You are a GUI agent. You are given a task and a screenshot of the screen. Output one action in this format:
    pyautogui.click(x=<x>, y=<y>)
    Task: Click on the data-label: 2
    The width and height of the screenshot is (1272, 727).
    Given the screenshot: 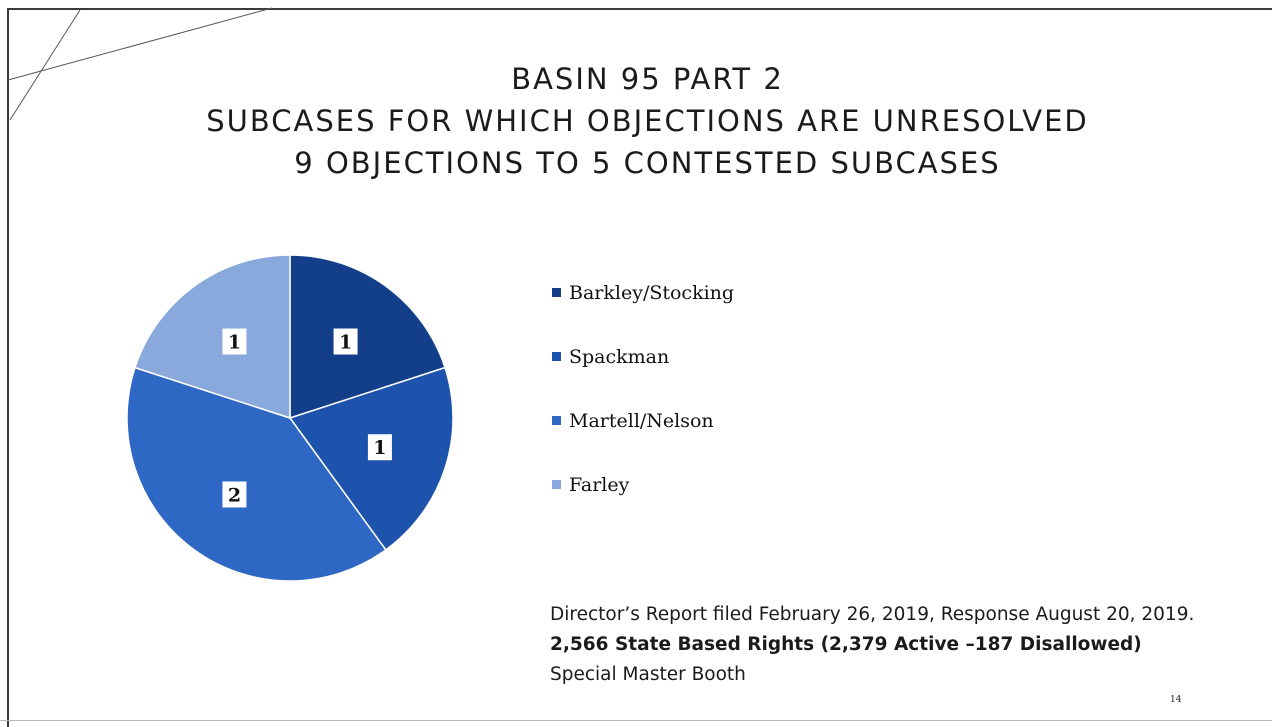 What is the action you would take?
    pyautogui.click(x=234, y=494)
    